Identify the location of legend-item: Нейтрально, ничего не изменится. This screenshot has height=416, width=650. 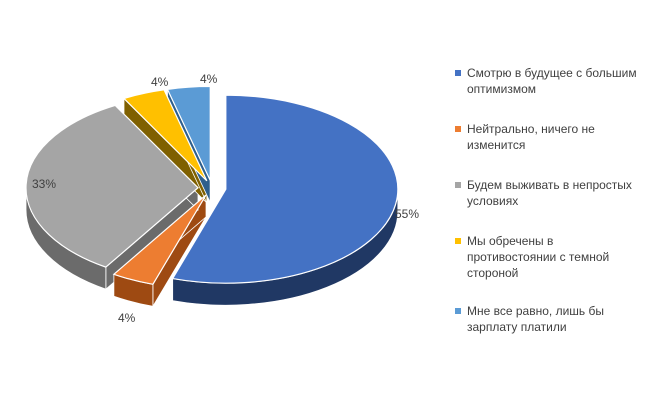
(550, 137).